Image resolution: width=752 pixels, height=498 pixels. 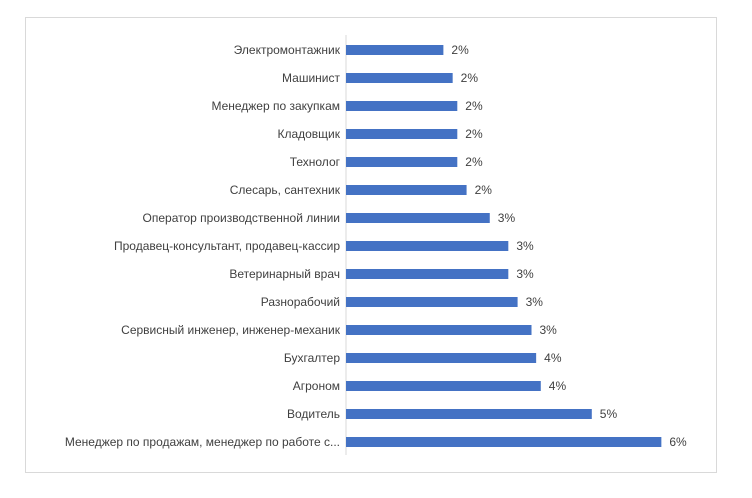 I want to click on category-label: Сервисный инженер, инженер-механик, so click(x=231, y=330).